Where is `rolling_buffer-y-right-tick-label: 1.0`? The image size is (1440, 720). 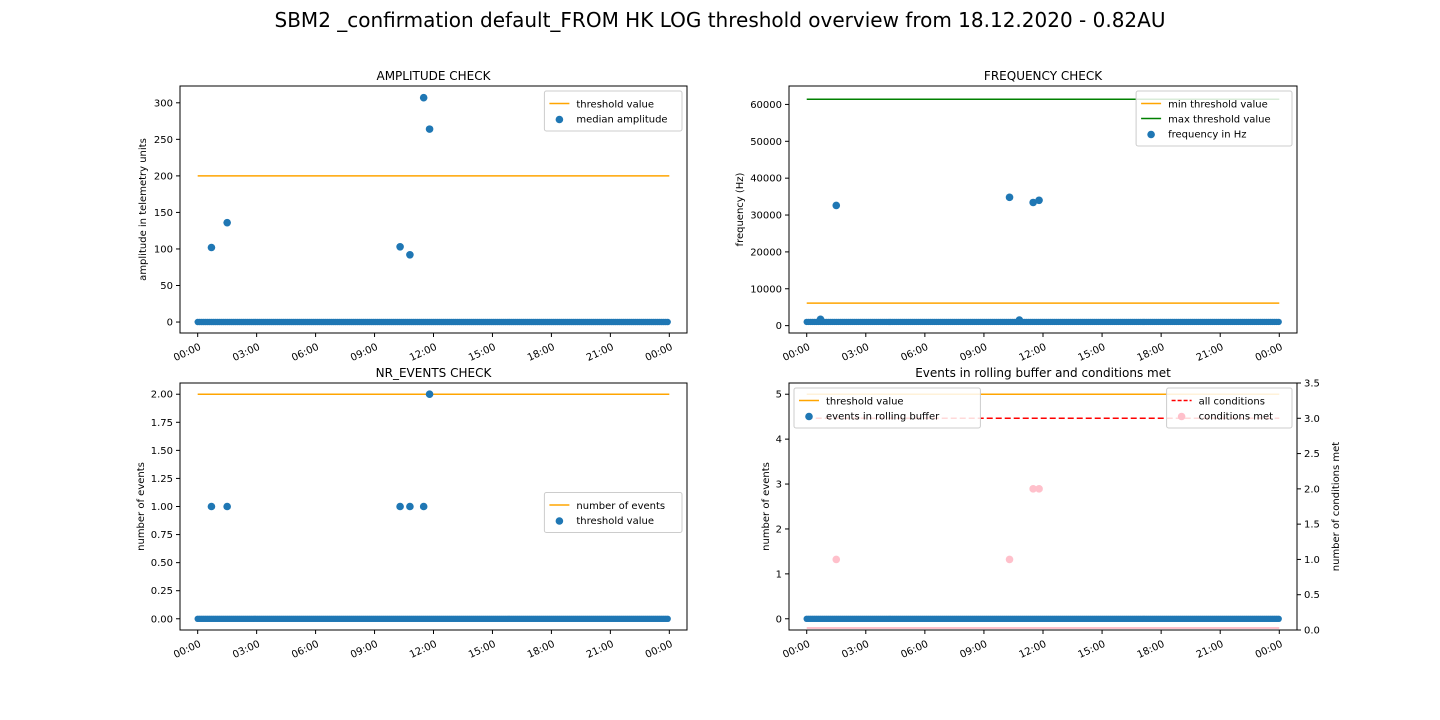 rolling_buffer-y-right-tick-label: 1.0 is located at coordinates (1312, 560).